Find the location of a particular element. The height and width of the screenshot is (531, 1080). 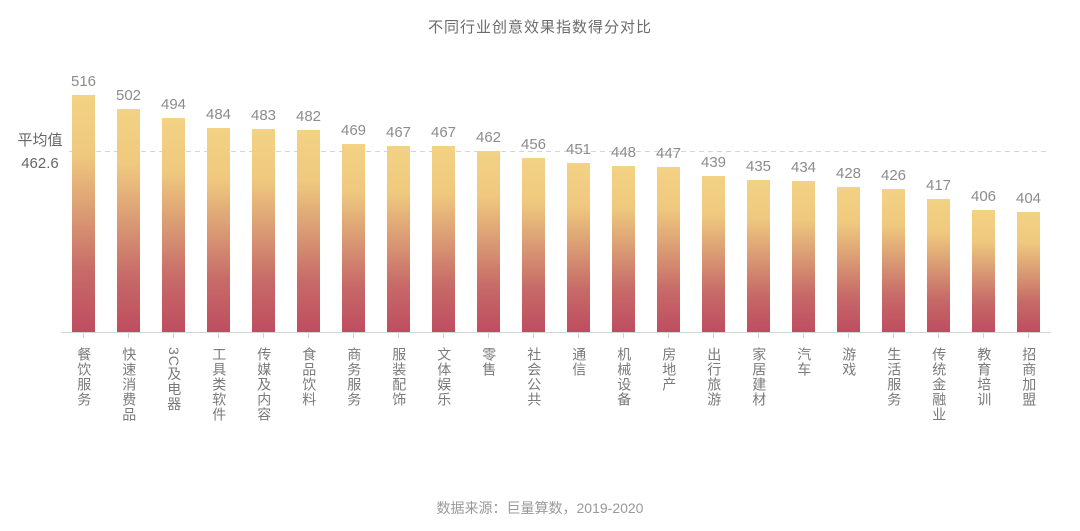

bar-value-label: 434 is located at coordinates (803, 167).